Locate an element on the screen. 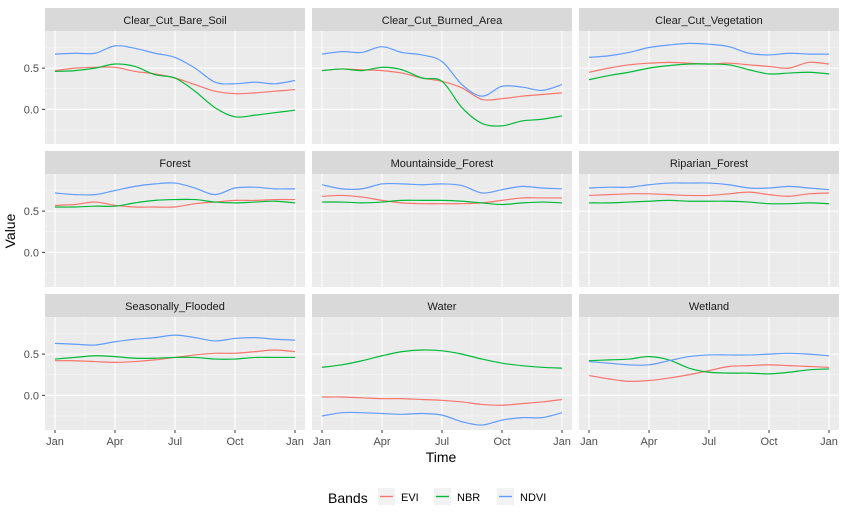 Image resolution: width=847 pixels, height=521 pixels. legend-items: EVI NBR NDVI is located at coordinates (462, 496).